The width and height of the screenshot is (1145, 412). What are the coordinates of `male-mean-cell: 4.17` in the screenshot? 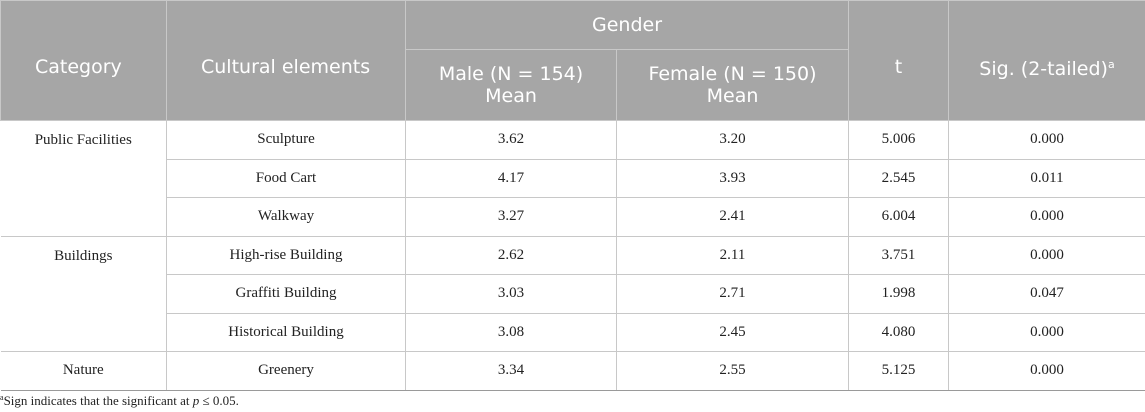 It's located at (511, 178).